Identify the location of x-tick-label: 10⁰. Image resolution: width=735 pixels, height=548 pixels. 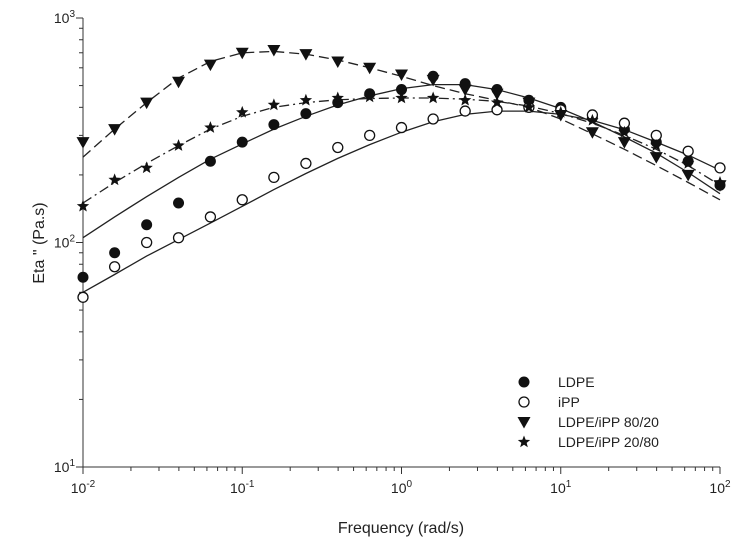
(402, 487).